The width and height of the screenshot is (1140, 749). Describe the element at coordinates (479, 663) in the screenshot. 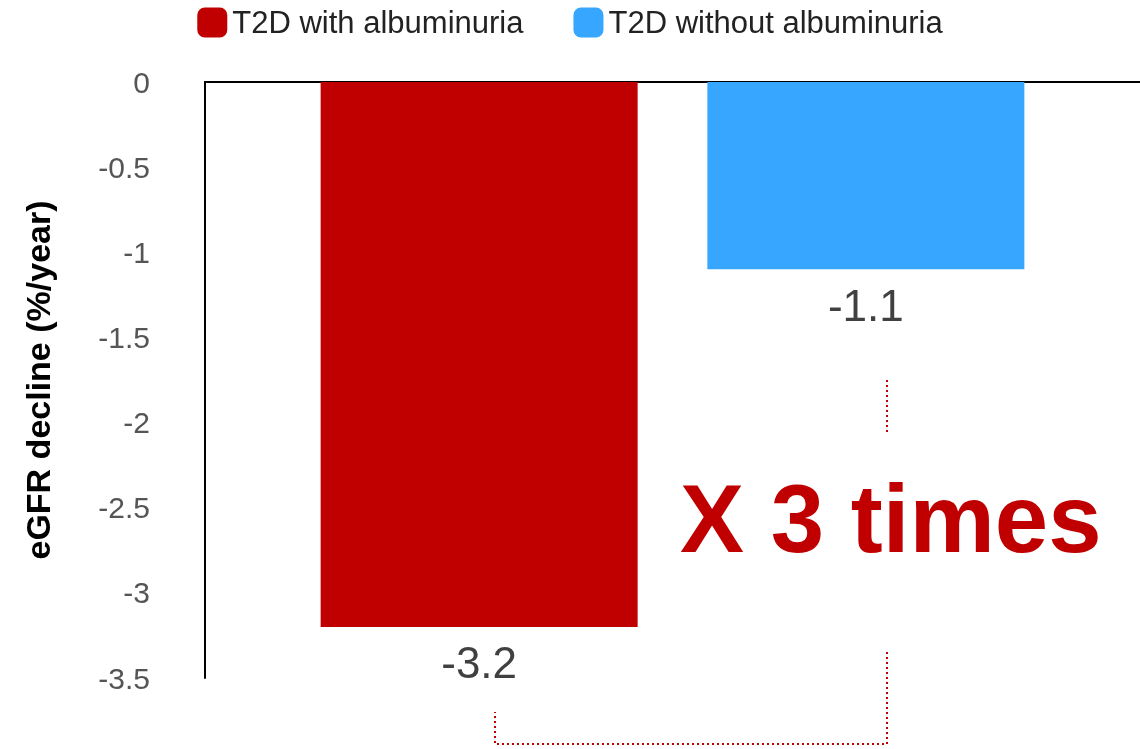

I see `data-label: -3.2` at that location.